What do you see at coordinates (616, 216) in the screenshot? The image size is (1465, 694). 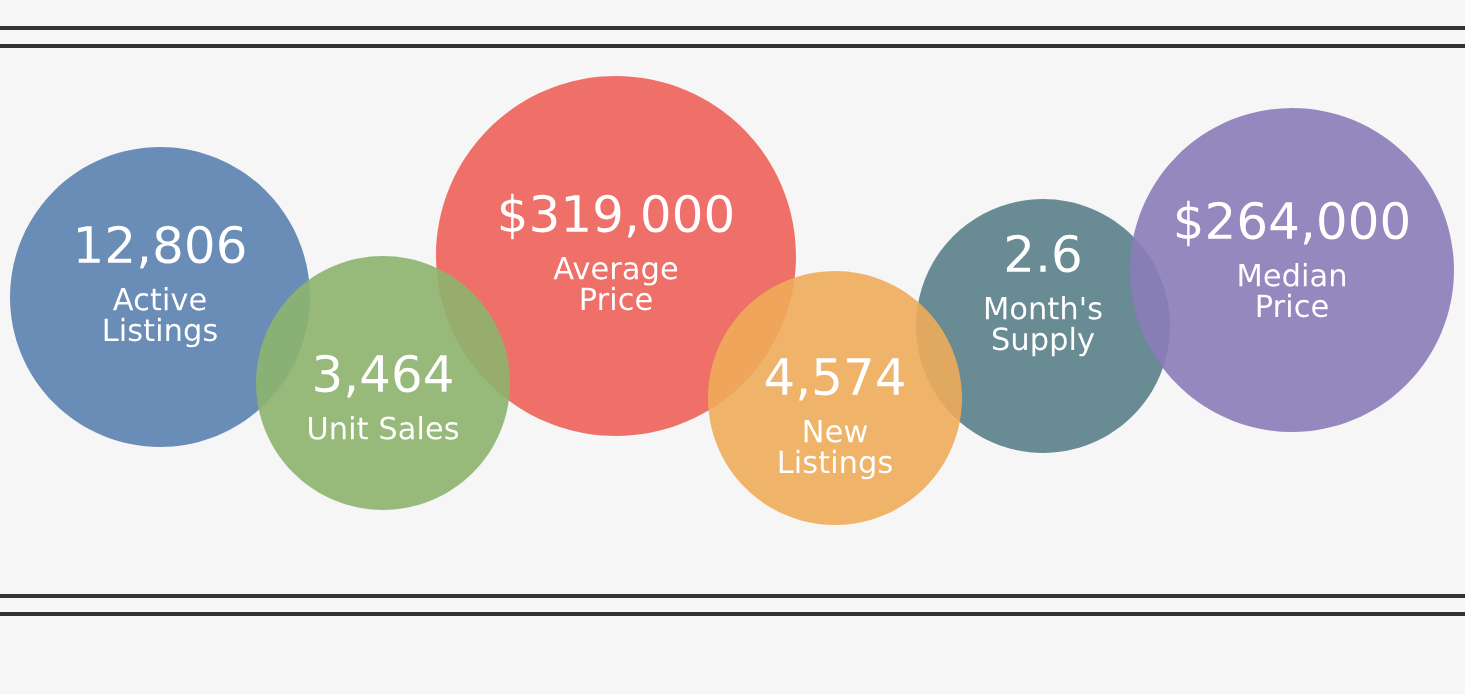 I see `data-label: $319,000` at bounding box center [616, 216].